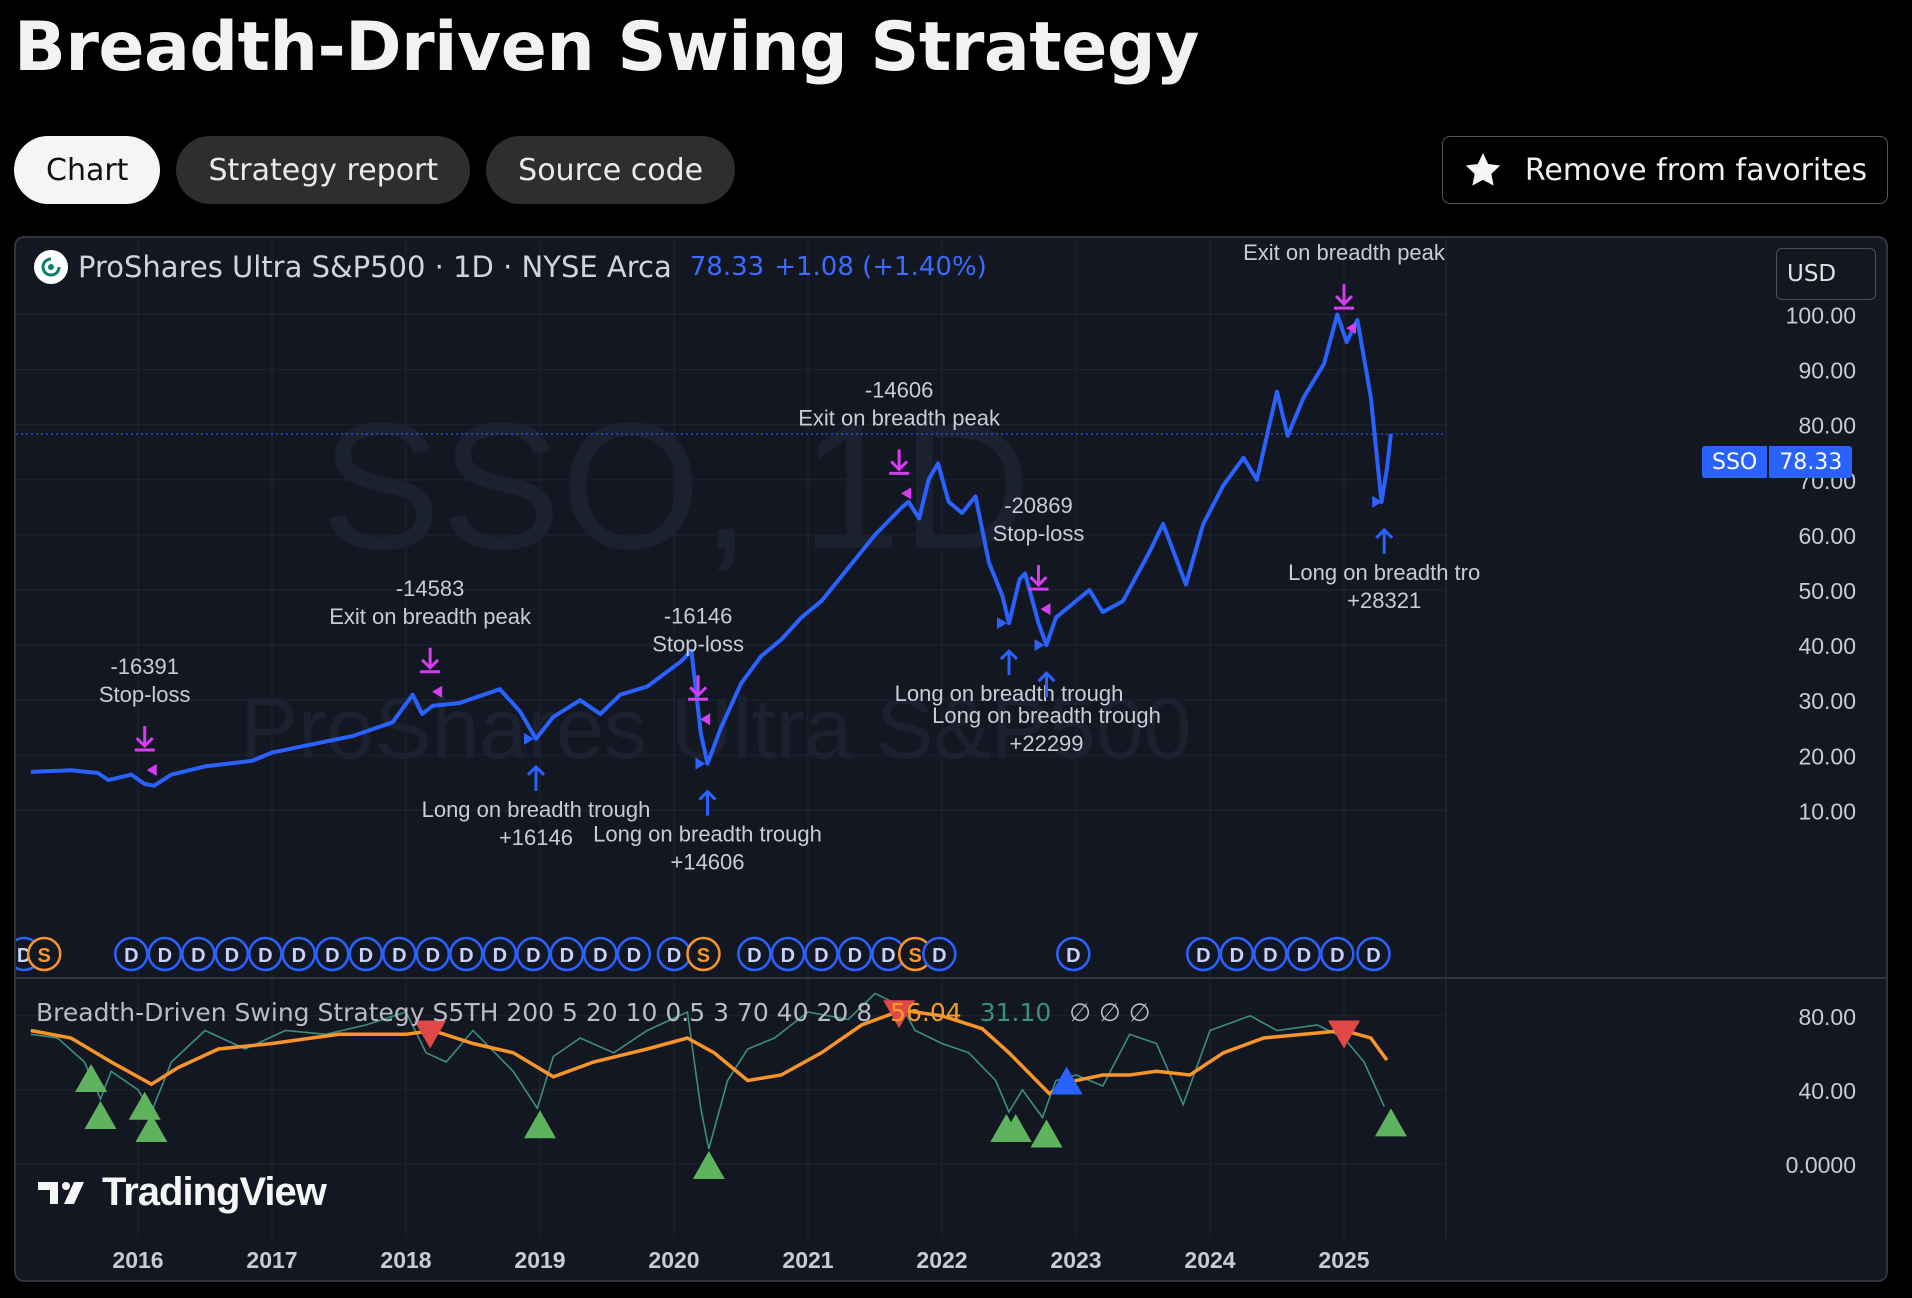  What do you see at coordinates (899, 389) in the screenshot?
I see `trade-pnl-label: -14606` at bounding box center [899, 389].